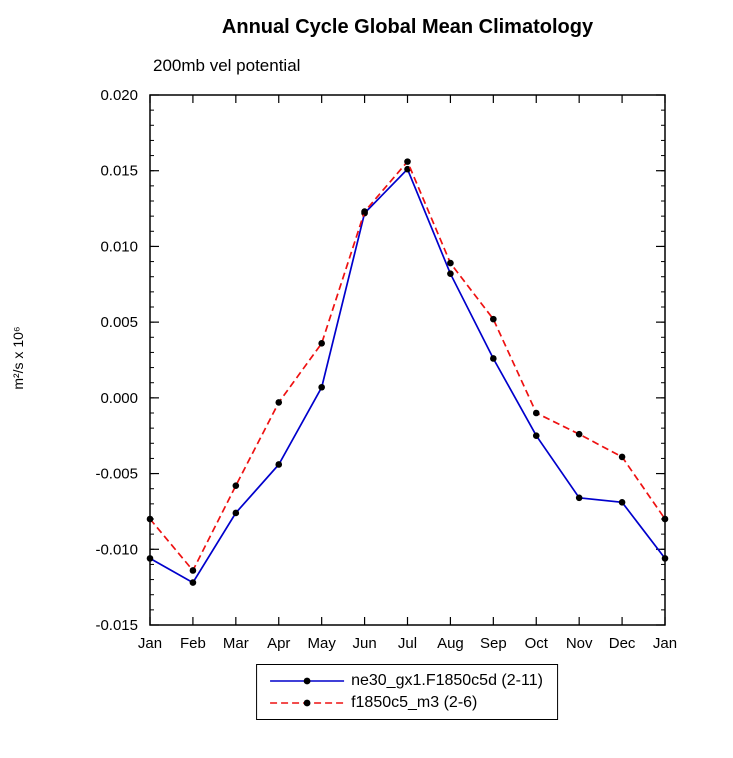 This screenshot has height=758, width=733. I want to click on svg-text: -0.015, so click(116, 625).